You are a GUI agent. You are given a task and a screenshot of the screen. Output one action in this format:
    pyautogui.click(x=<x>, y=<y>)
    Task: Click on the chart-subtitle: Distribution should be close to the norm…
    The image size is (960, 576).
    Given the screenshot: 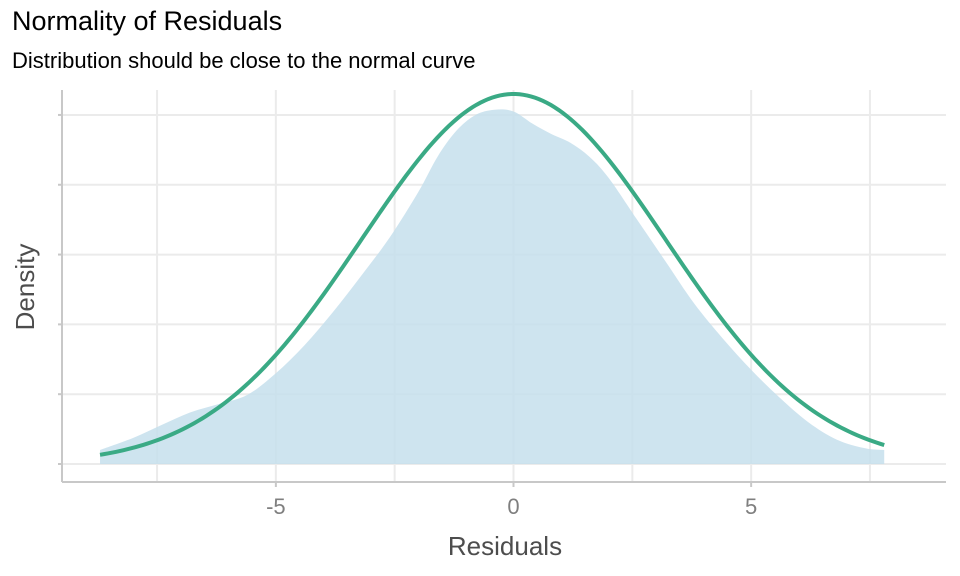 What is the action you would take?
    pyautogui.click(x=244, y=60)
    